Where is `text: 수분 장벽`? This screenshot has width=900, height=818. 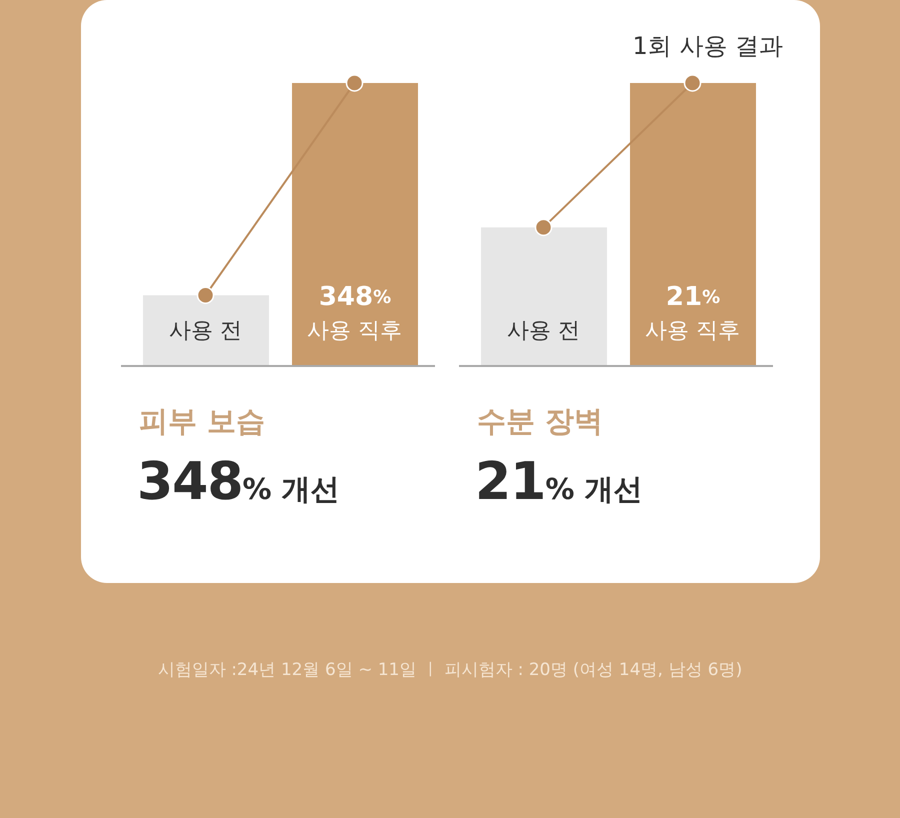 text: 수분 장벽 is located at coordinates (540, 421).